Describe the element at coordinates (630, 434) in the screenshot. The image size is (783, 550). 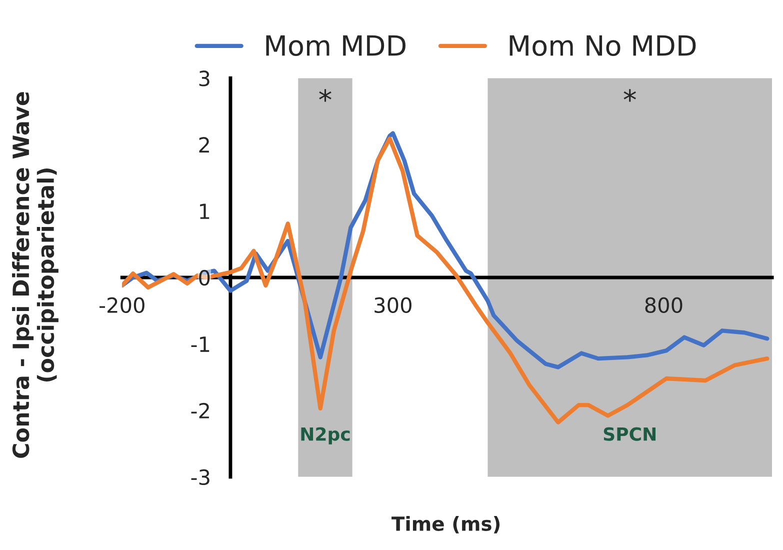
I see `band-label: SPCN` at that location.